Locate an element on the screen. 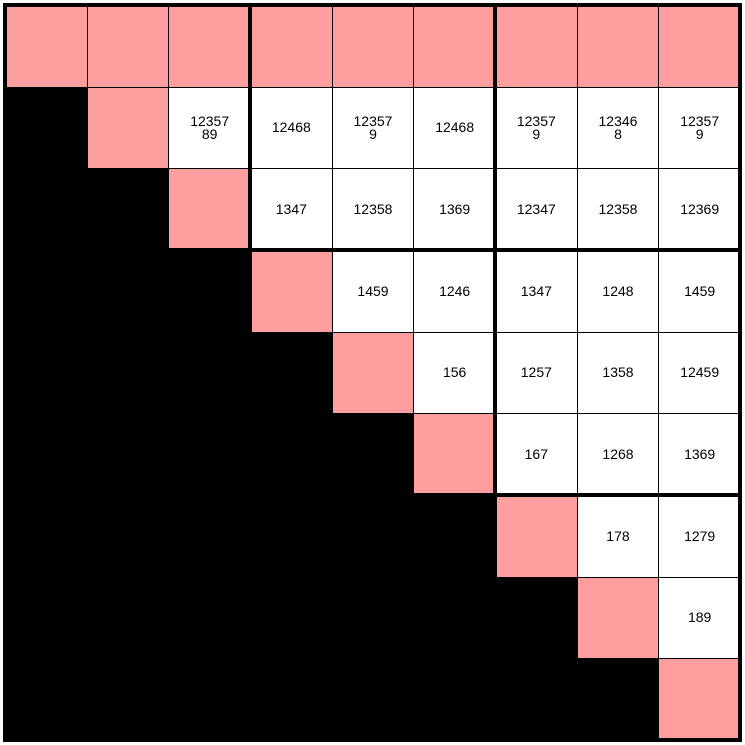 The width and height of the screenshot is (745, 745). candidate-cell: 1358 is located at coordinates (618, 373).